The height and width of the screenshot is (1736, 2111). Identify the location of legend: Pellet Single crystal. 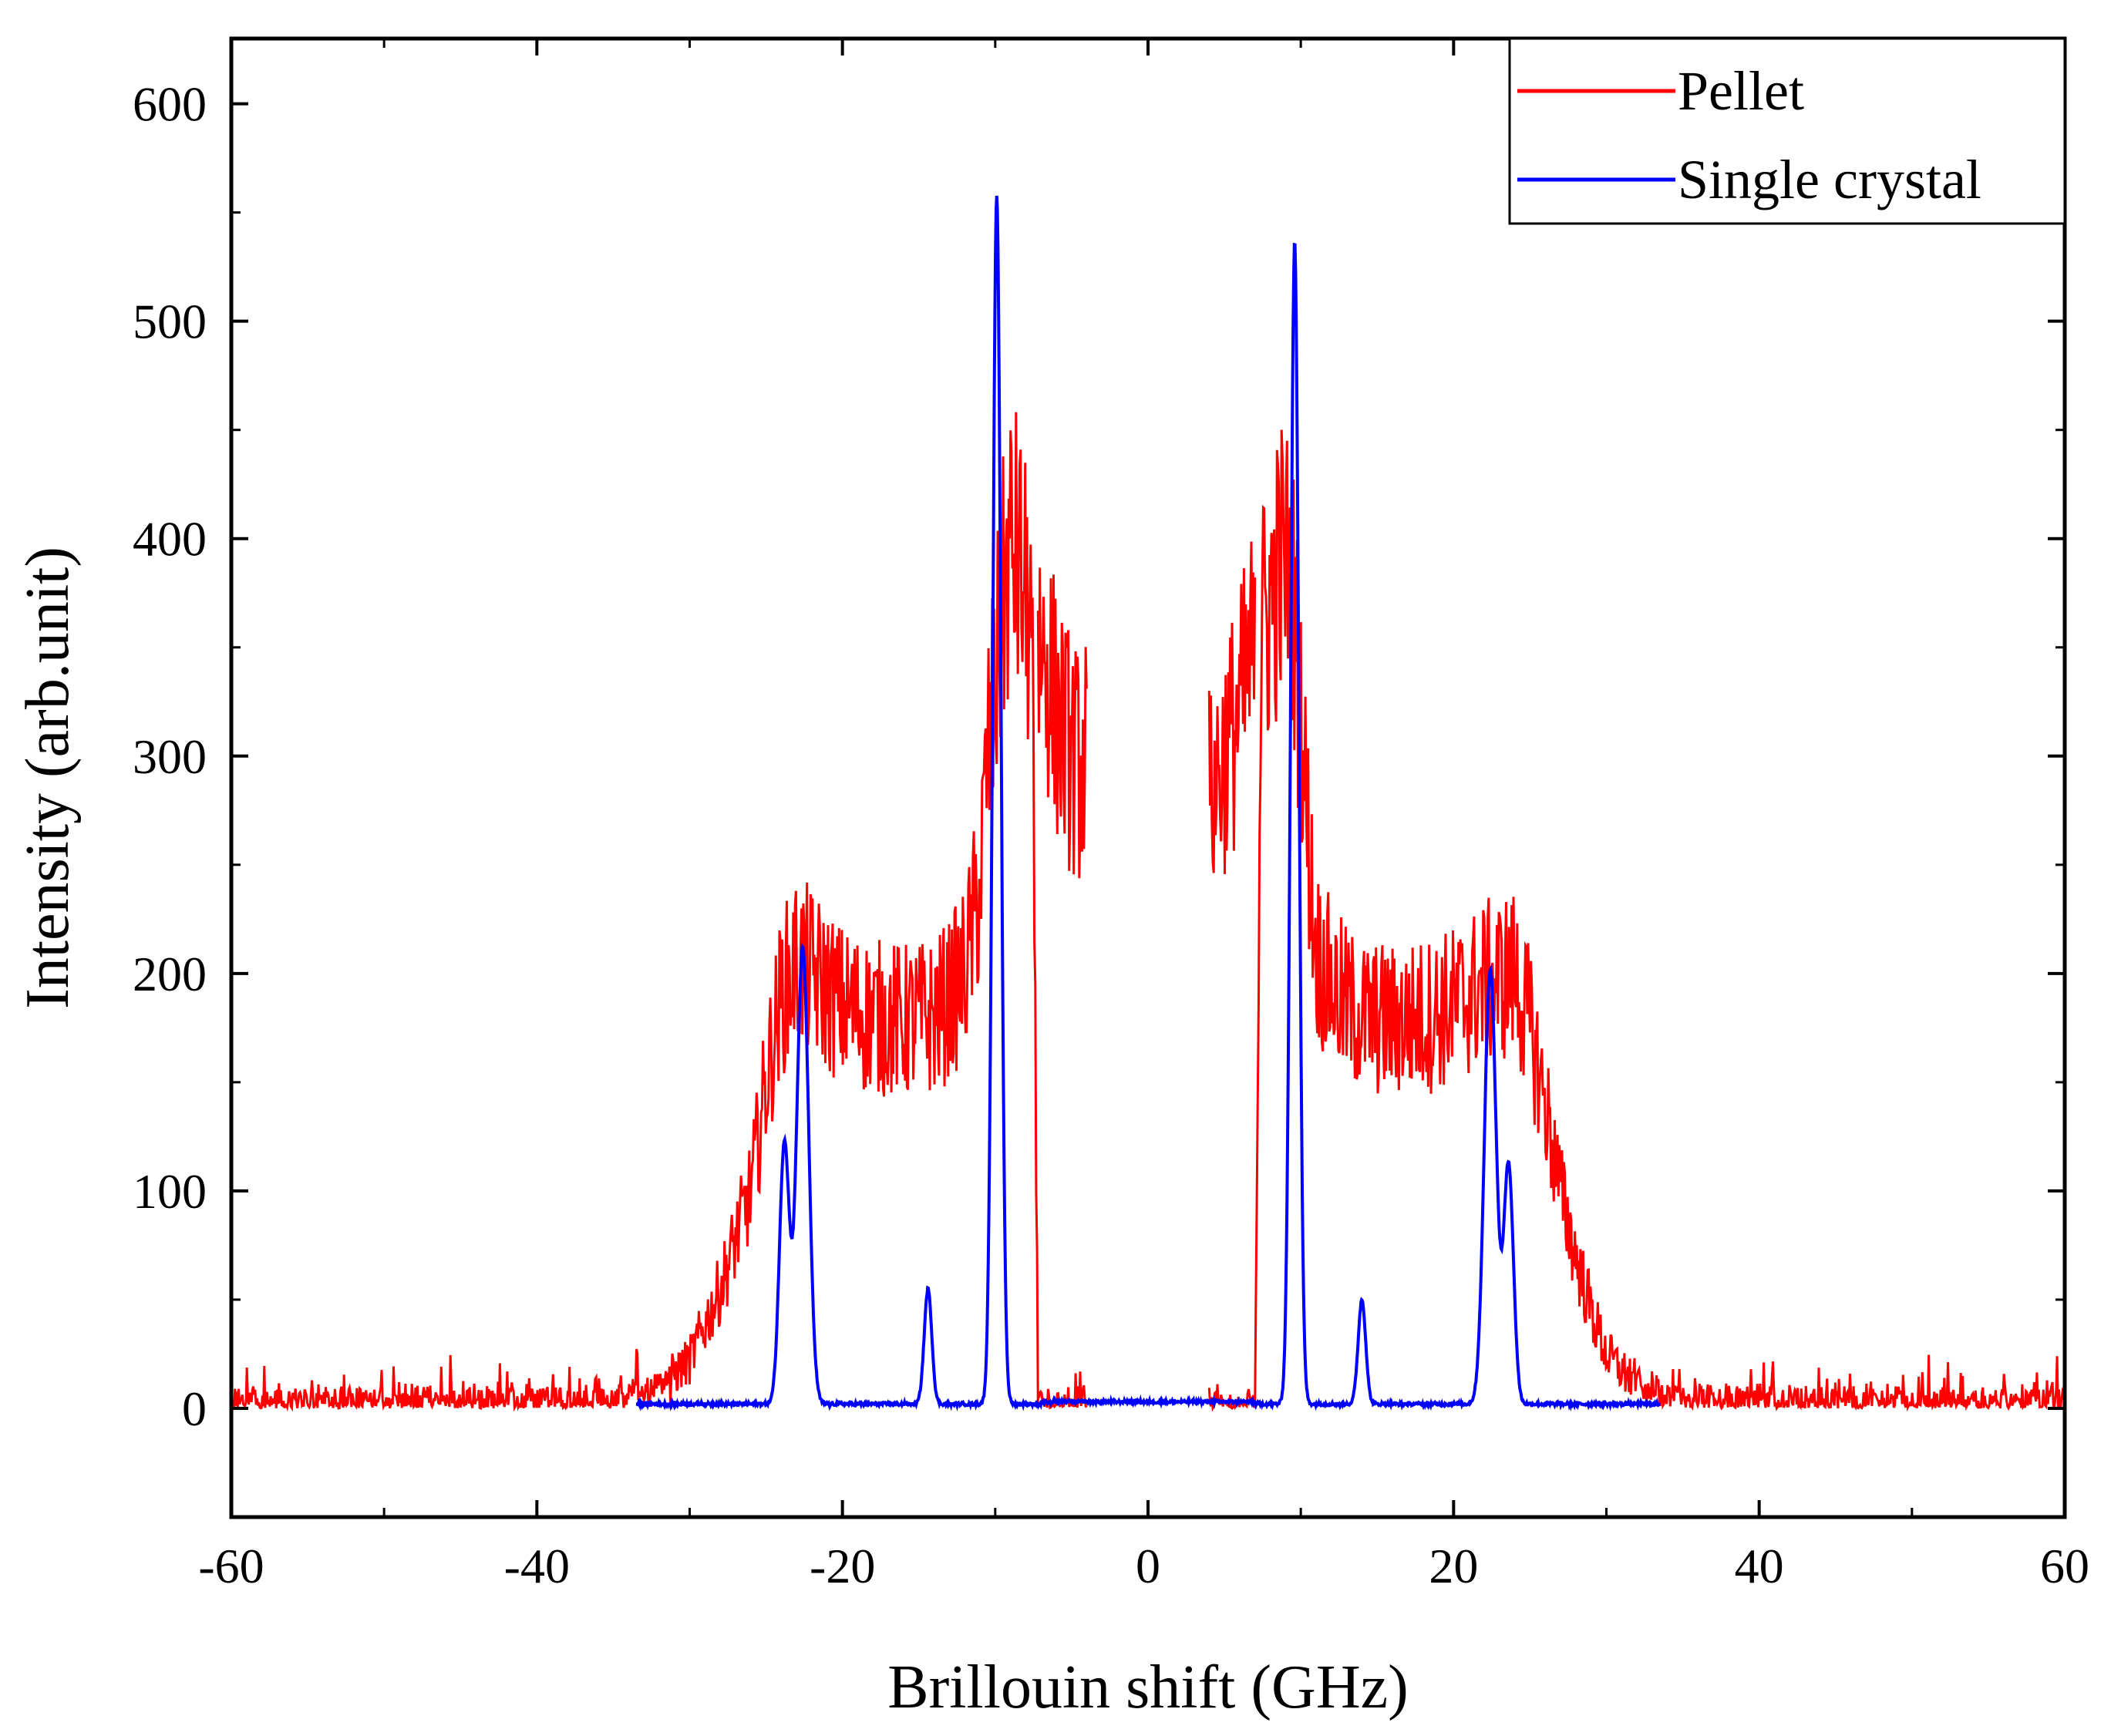
(1787, 131).